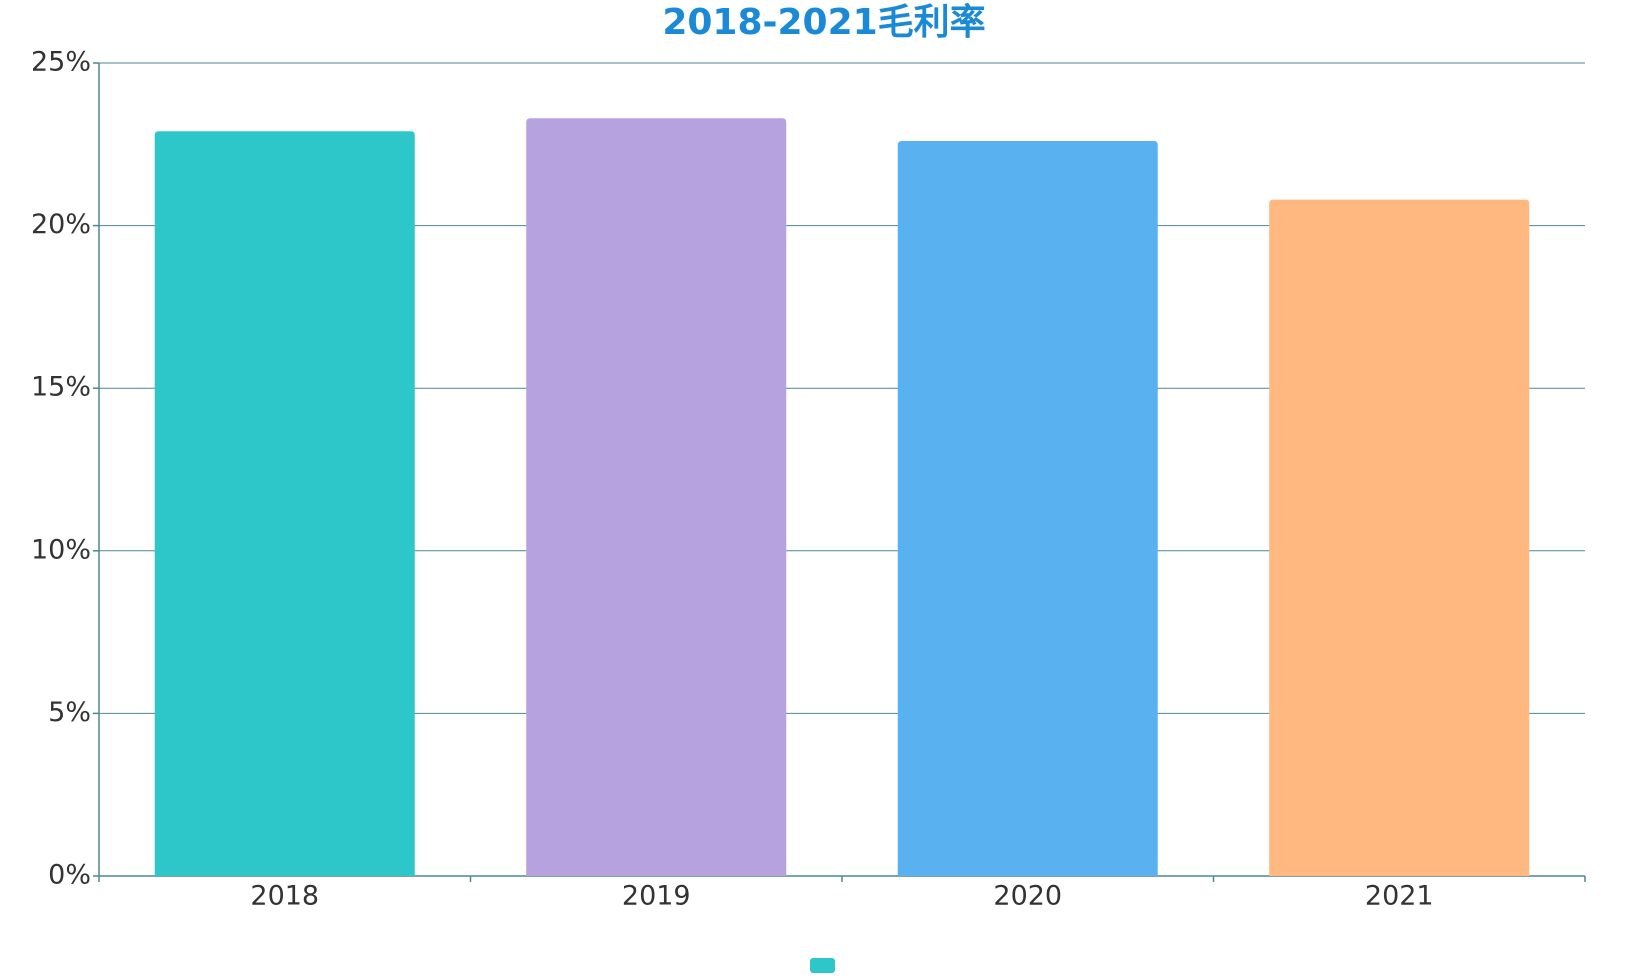  Describe the element at coordinates (1027, 896) in the screenshot. I see `x-tick-label: 2020` at that location.